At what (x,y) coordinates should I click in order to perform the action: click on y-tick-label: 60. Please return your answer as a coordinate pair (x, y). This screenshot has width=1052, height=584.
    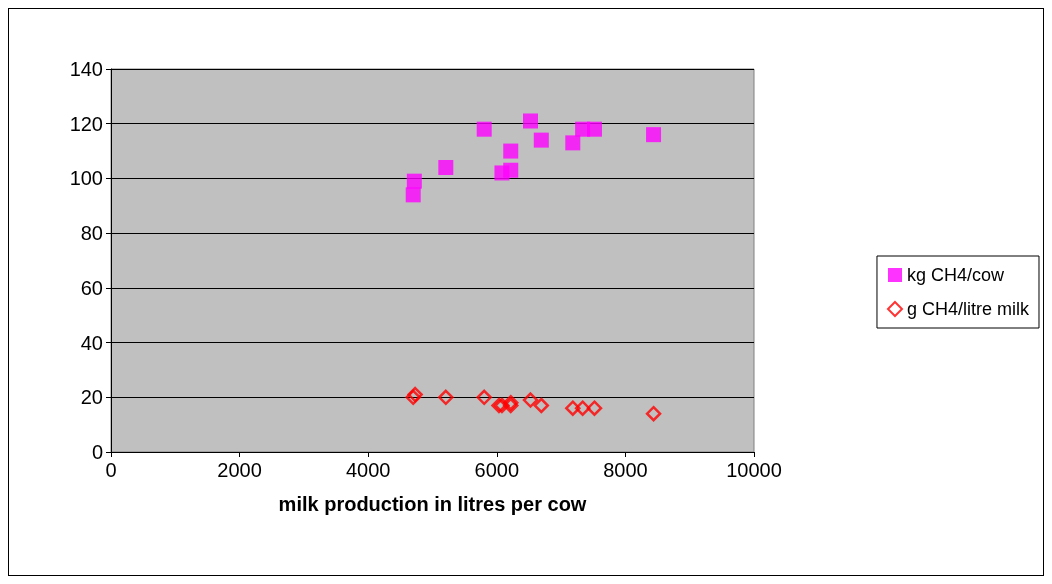
    Looking at the image, I should click on (91, 287).